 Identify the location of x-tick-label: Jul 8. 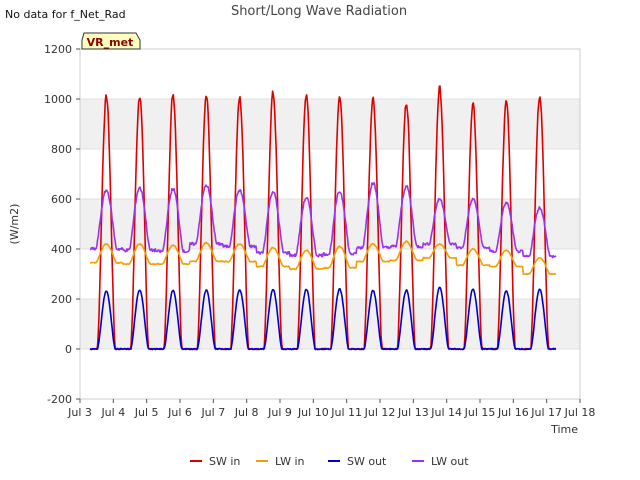
(246, 412).